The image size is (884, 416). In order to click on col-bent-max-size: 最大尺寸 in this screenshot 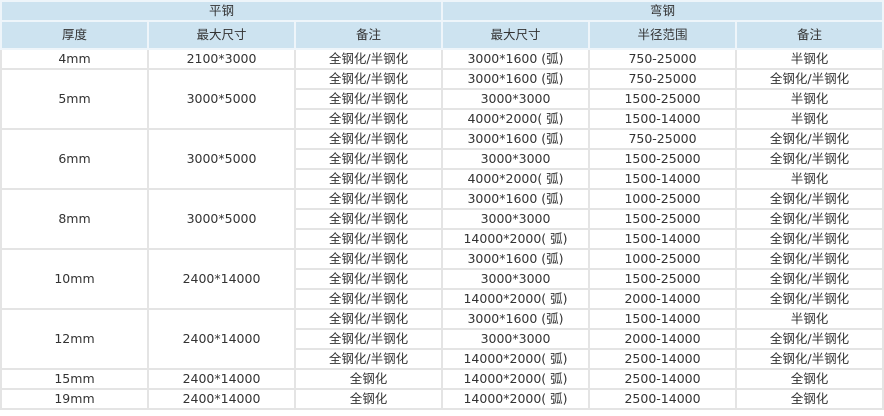, I will do `click(516, 35)`.